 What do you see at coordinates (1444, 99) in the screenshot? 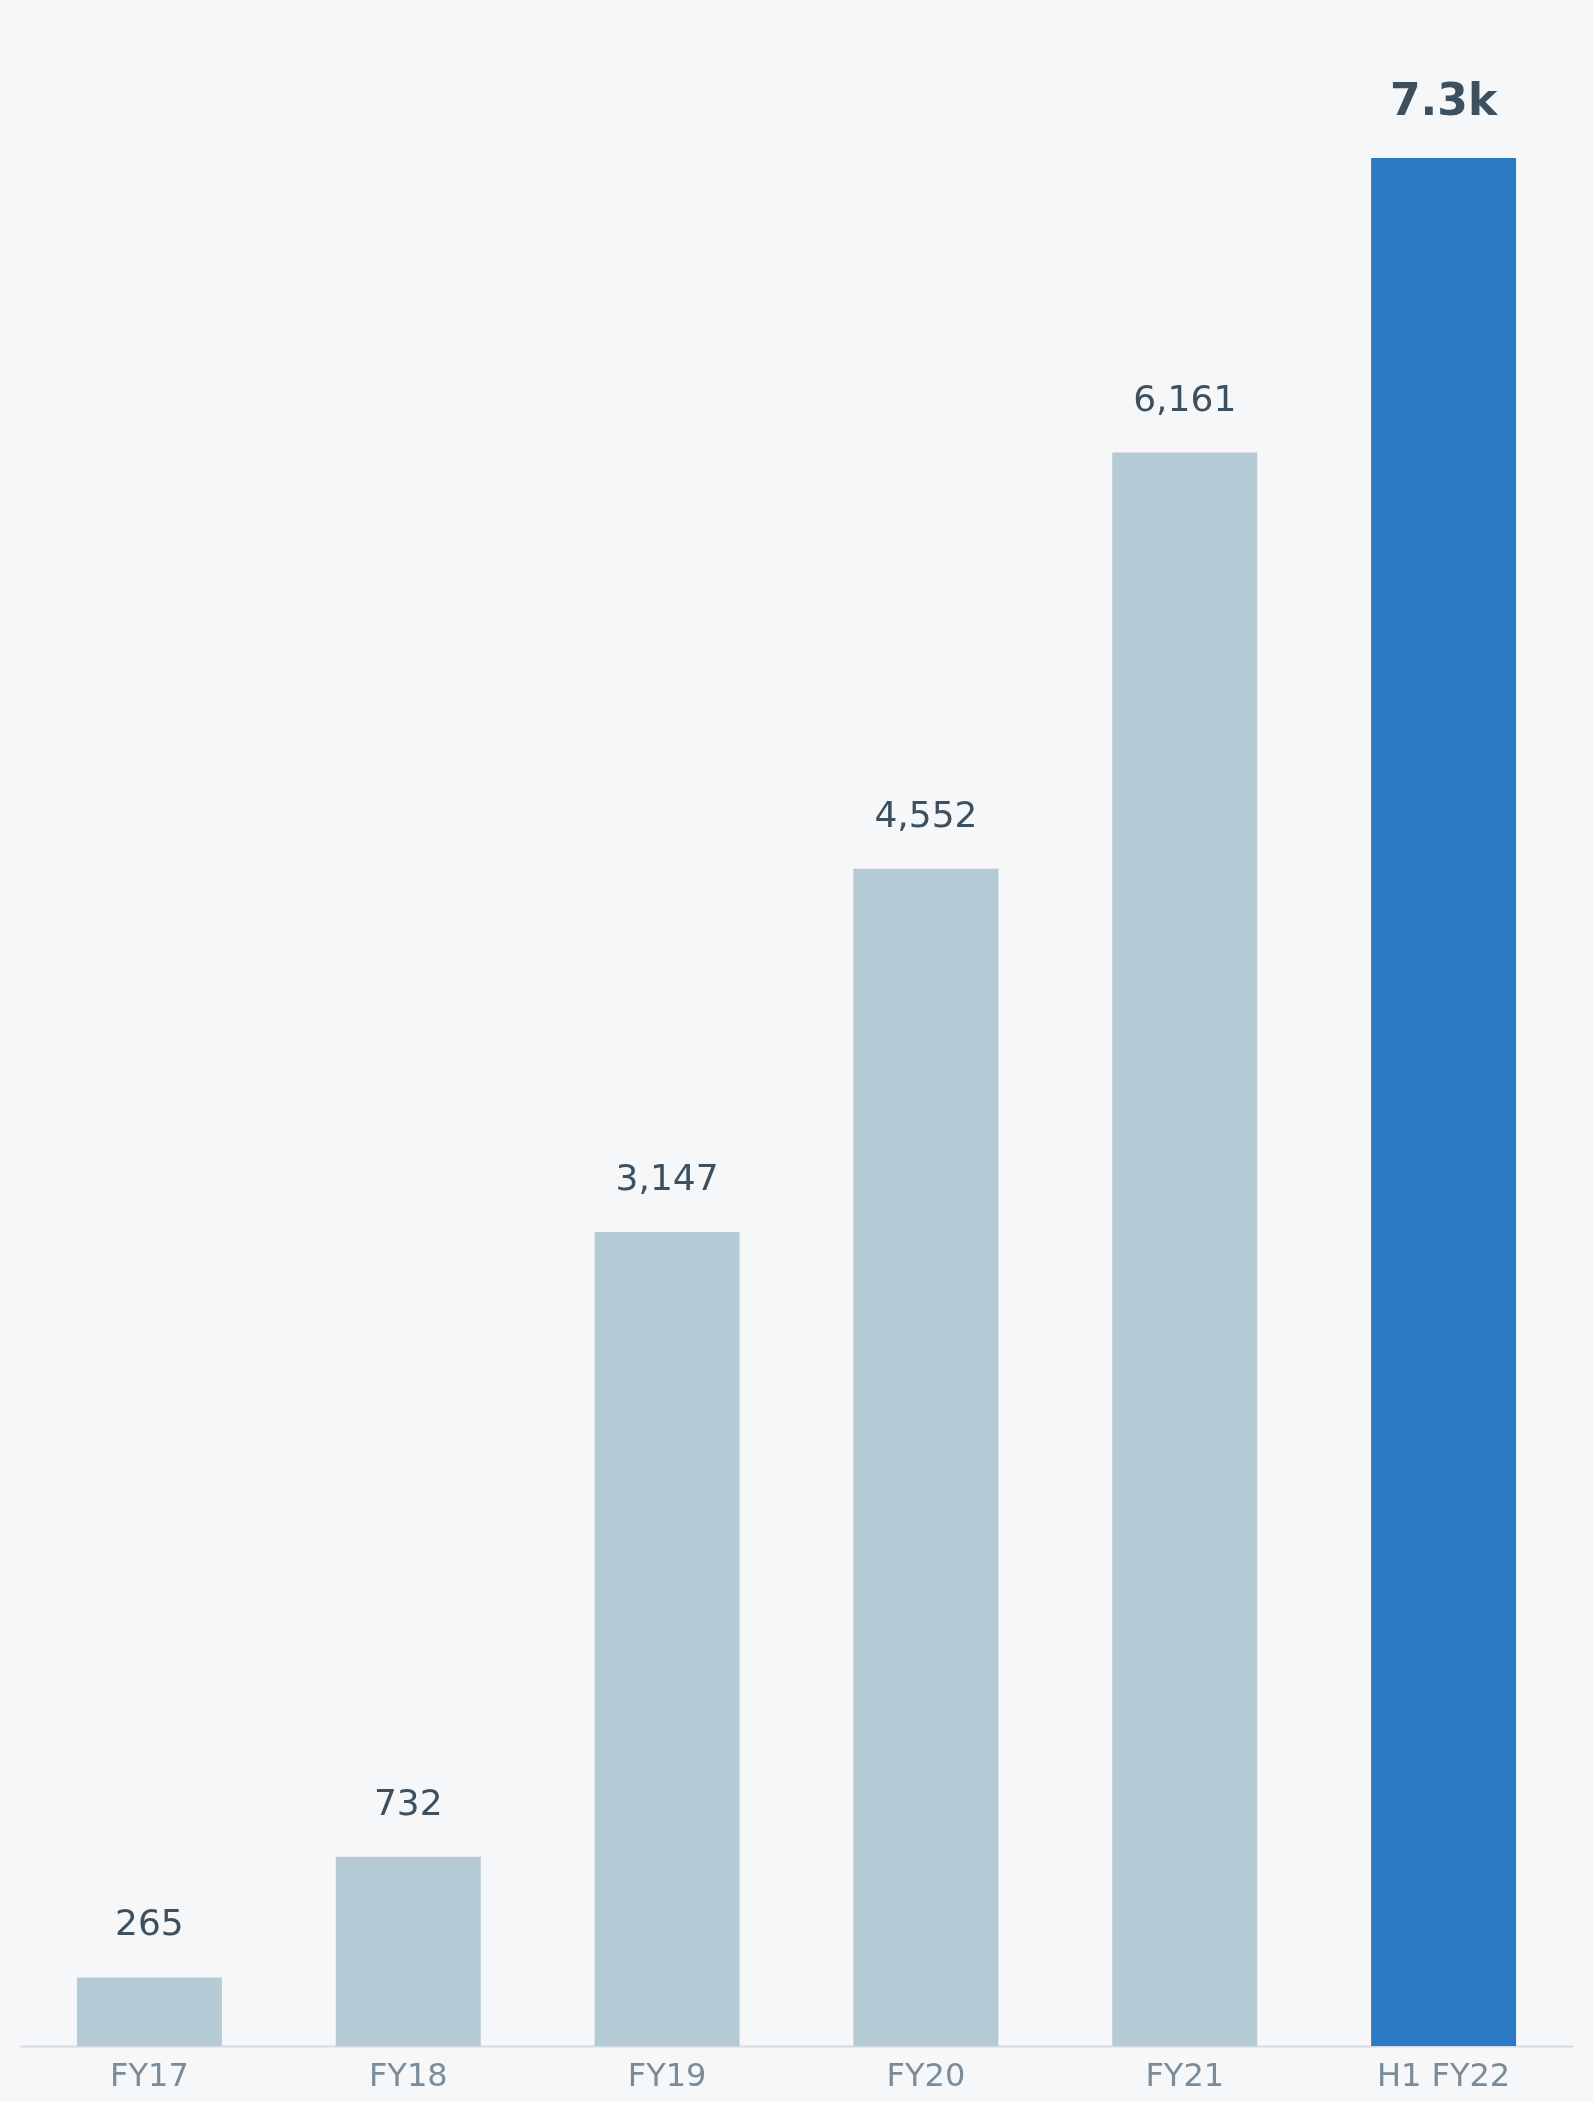
I see `data-label: 7.3k` at bounding box center [1444, 99].